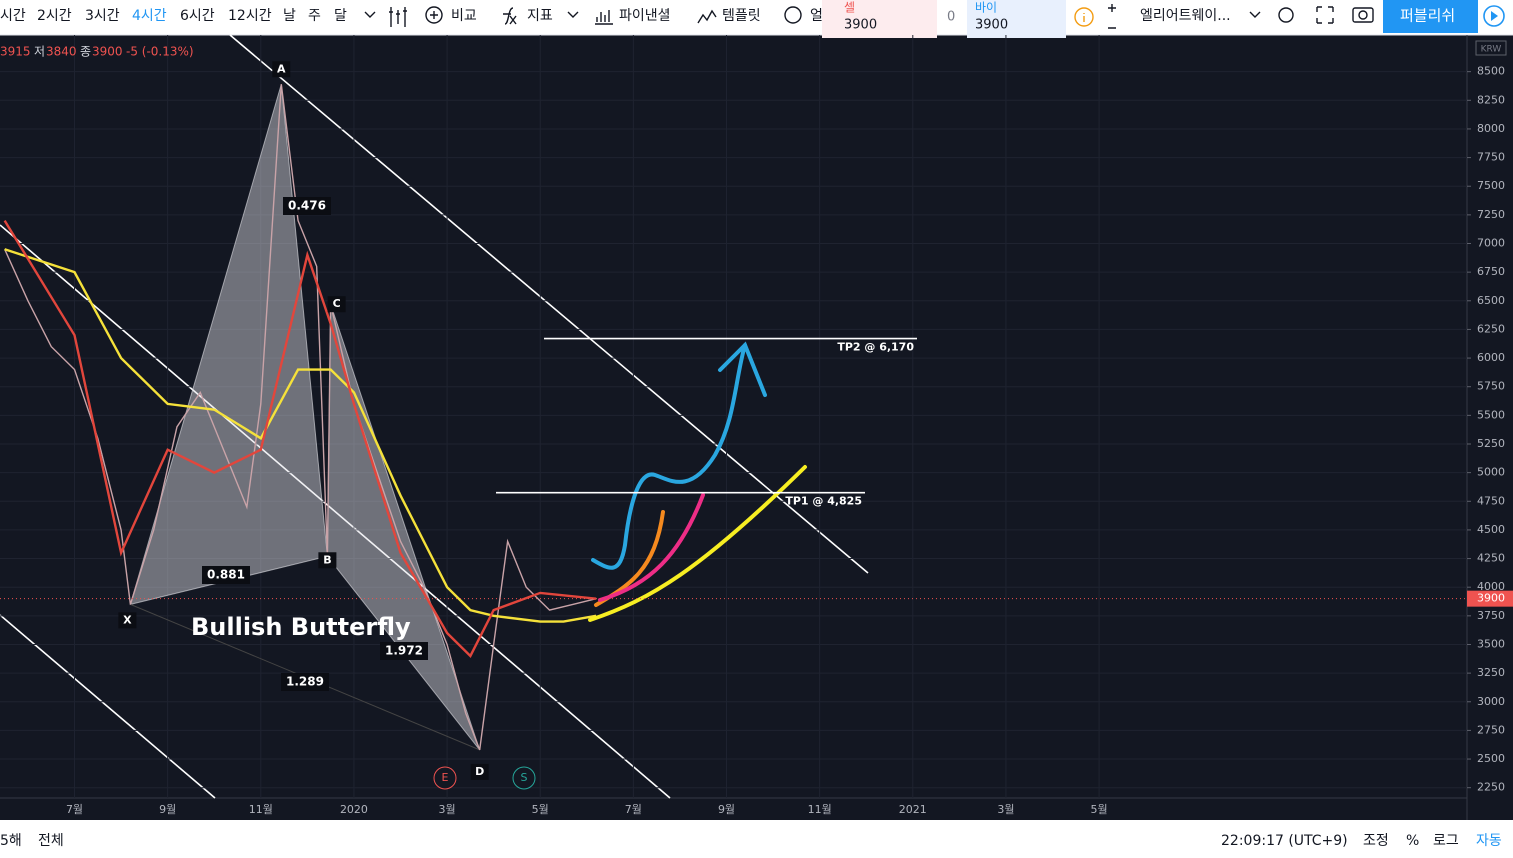 The image size is (1513, 858). I want to click on currency-box, so click(1491, 48).